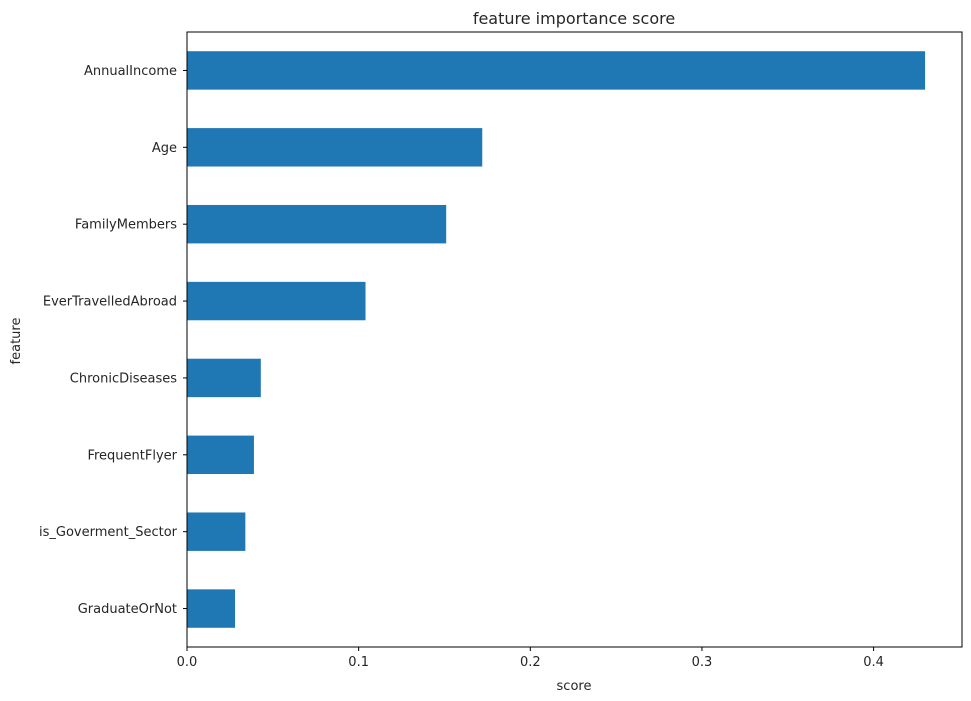 The width and height of the screenshot is (971, 701). Describe the element at coordinates (702, 662) in the screenshot. I see `x-tick-label: 0.3` at that location.